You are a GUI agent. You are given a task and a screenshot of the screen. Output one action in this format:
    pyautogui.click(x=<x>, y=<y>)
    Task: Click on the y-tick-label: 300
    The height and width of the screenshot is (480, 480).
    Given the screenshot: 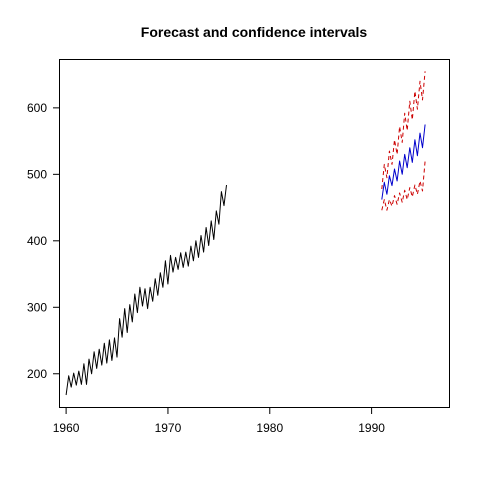 What is the action you would take?
    pyautogui.click(x=37, y=307)
    